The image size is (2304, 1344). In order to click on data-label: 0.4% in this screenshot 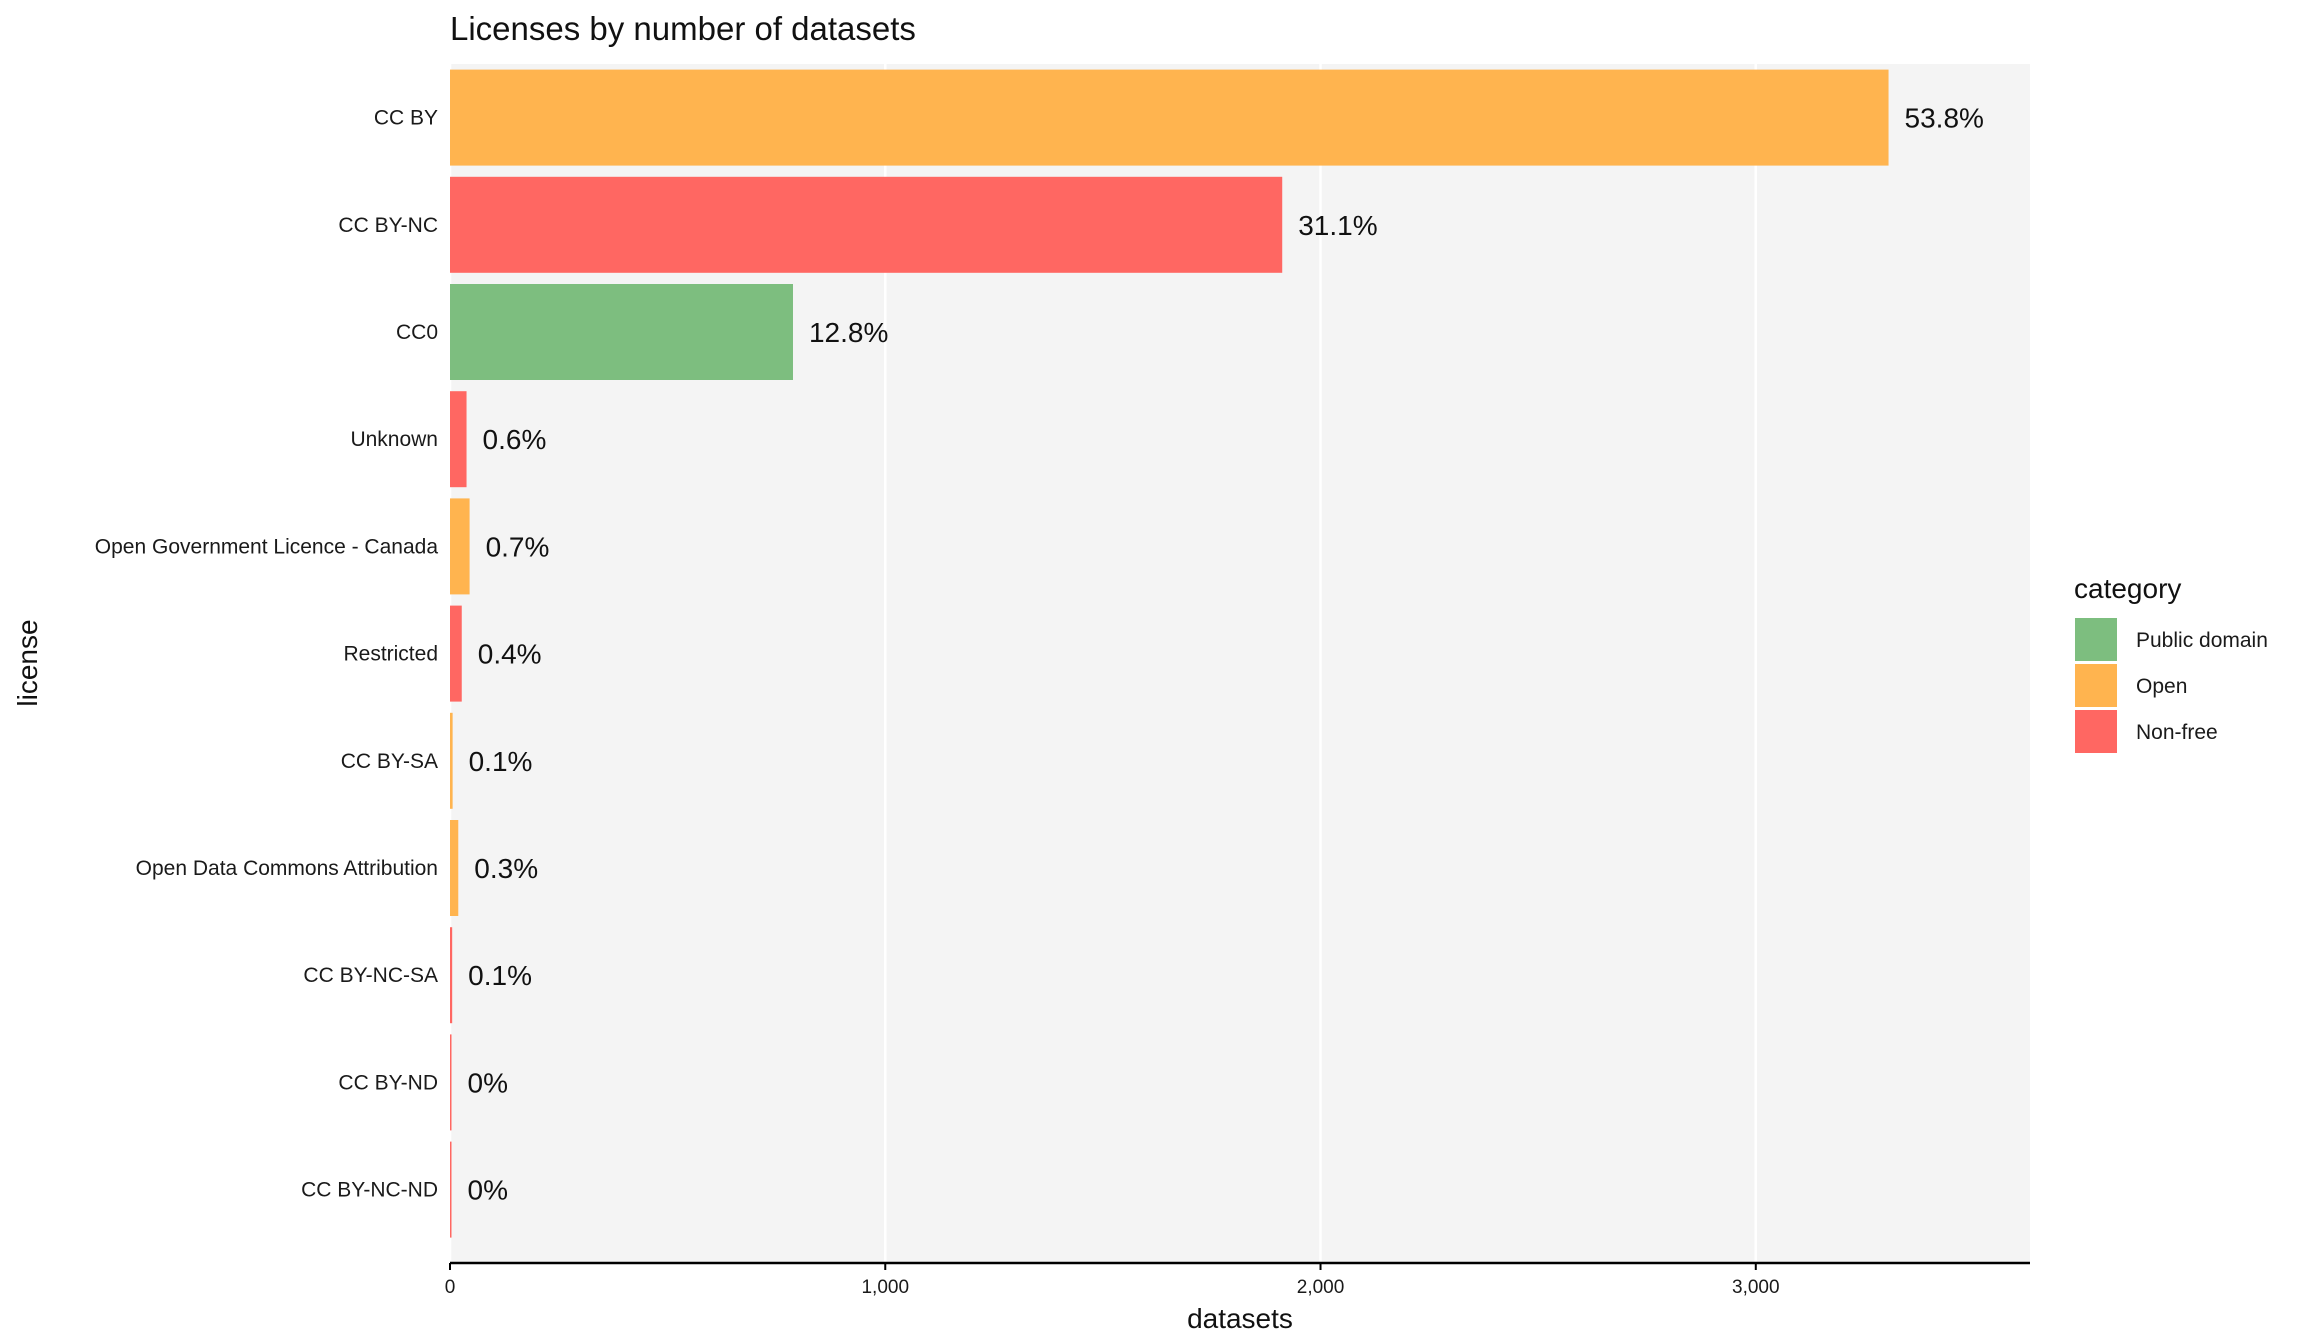, I will do `click(510, 654)`.